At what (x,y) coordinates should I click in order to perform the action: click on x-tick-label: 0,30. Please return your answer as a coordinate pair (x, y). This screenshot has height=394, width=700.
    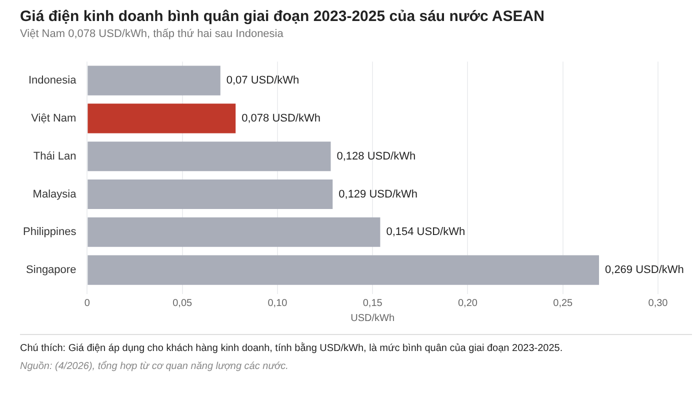
    Looking at the image, I should click on (658, 303).